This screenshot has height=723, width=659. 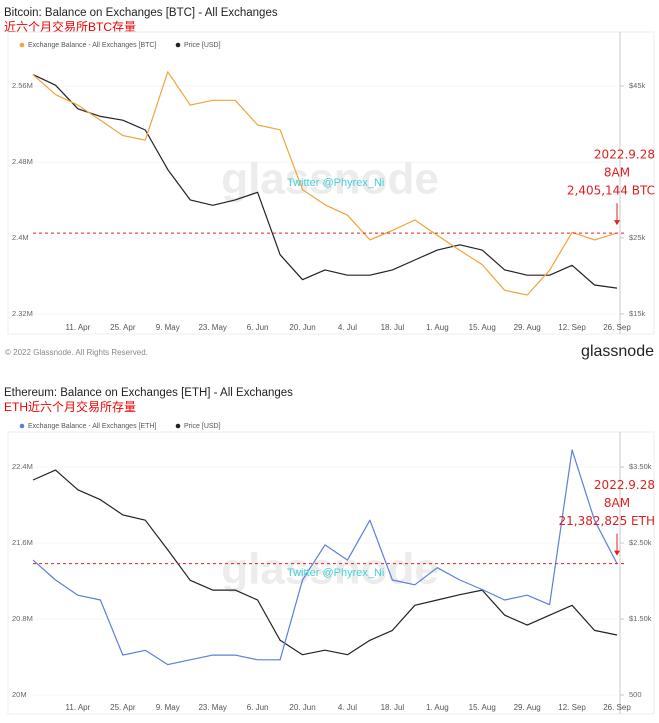 What do you see at coordinates (640, 618) in the screenshot?
I see `y2-tick-label: $1.50k` at bounding box center [640, 618].